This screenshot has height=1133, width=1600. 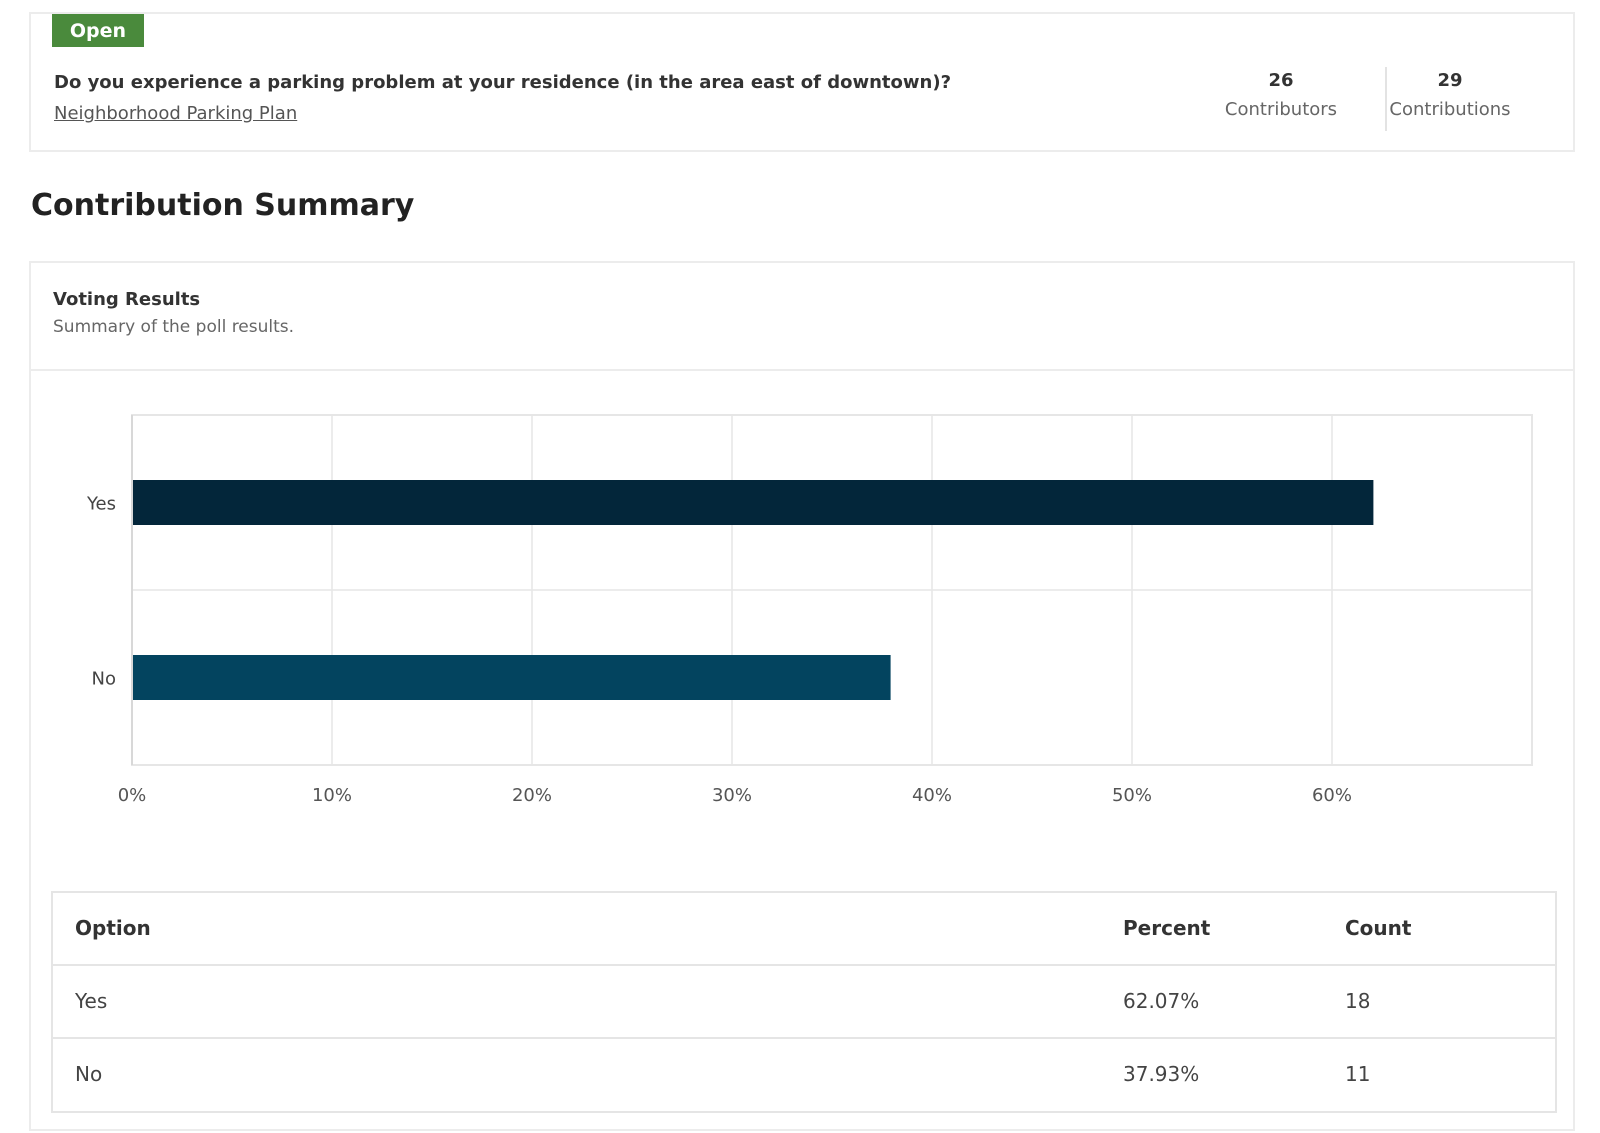 What do you see at coordinates (176, 113) in the screenshot?
I see `project-link: Neighborhood Parking Plan` at bounding box center [176, 113].